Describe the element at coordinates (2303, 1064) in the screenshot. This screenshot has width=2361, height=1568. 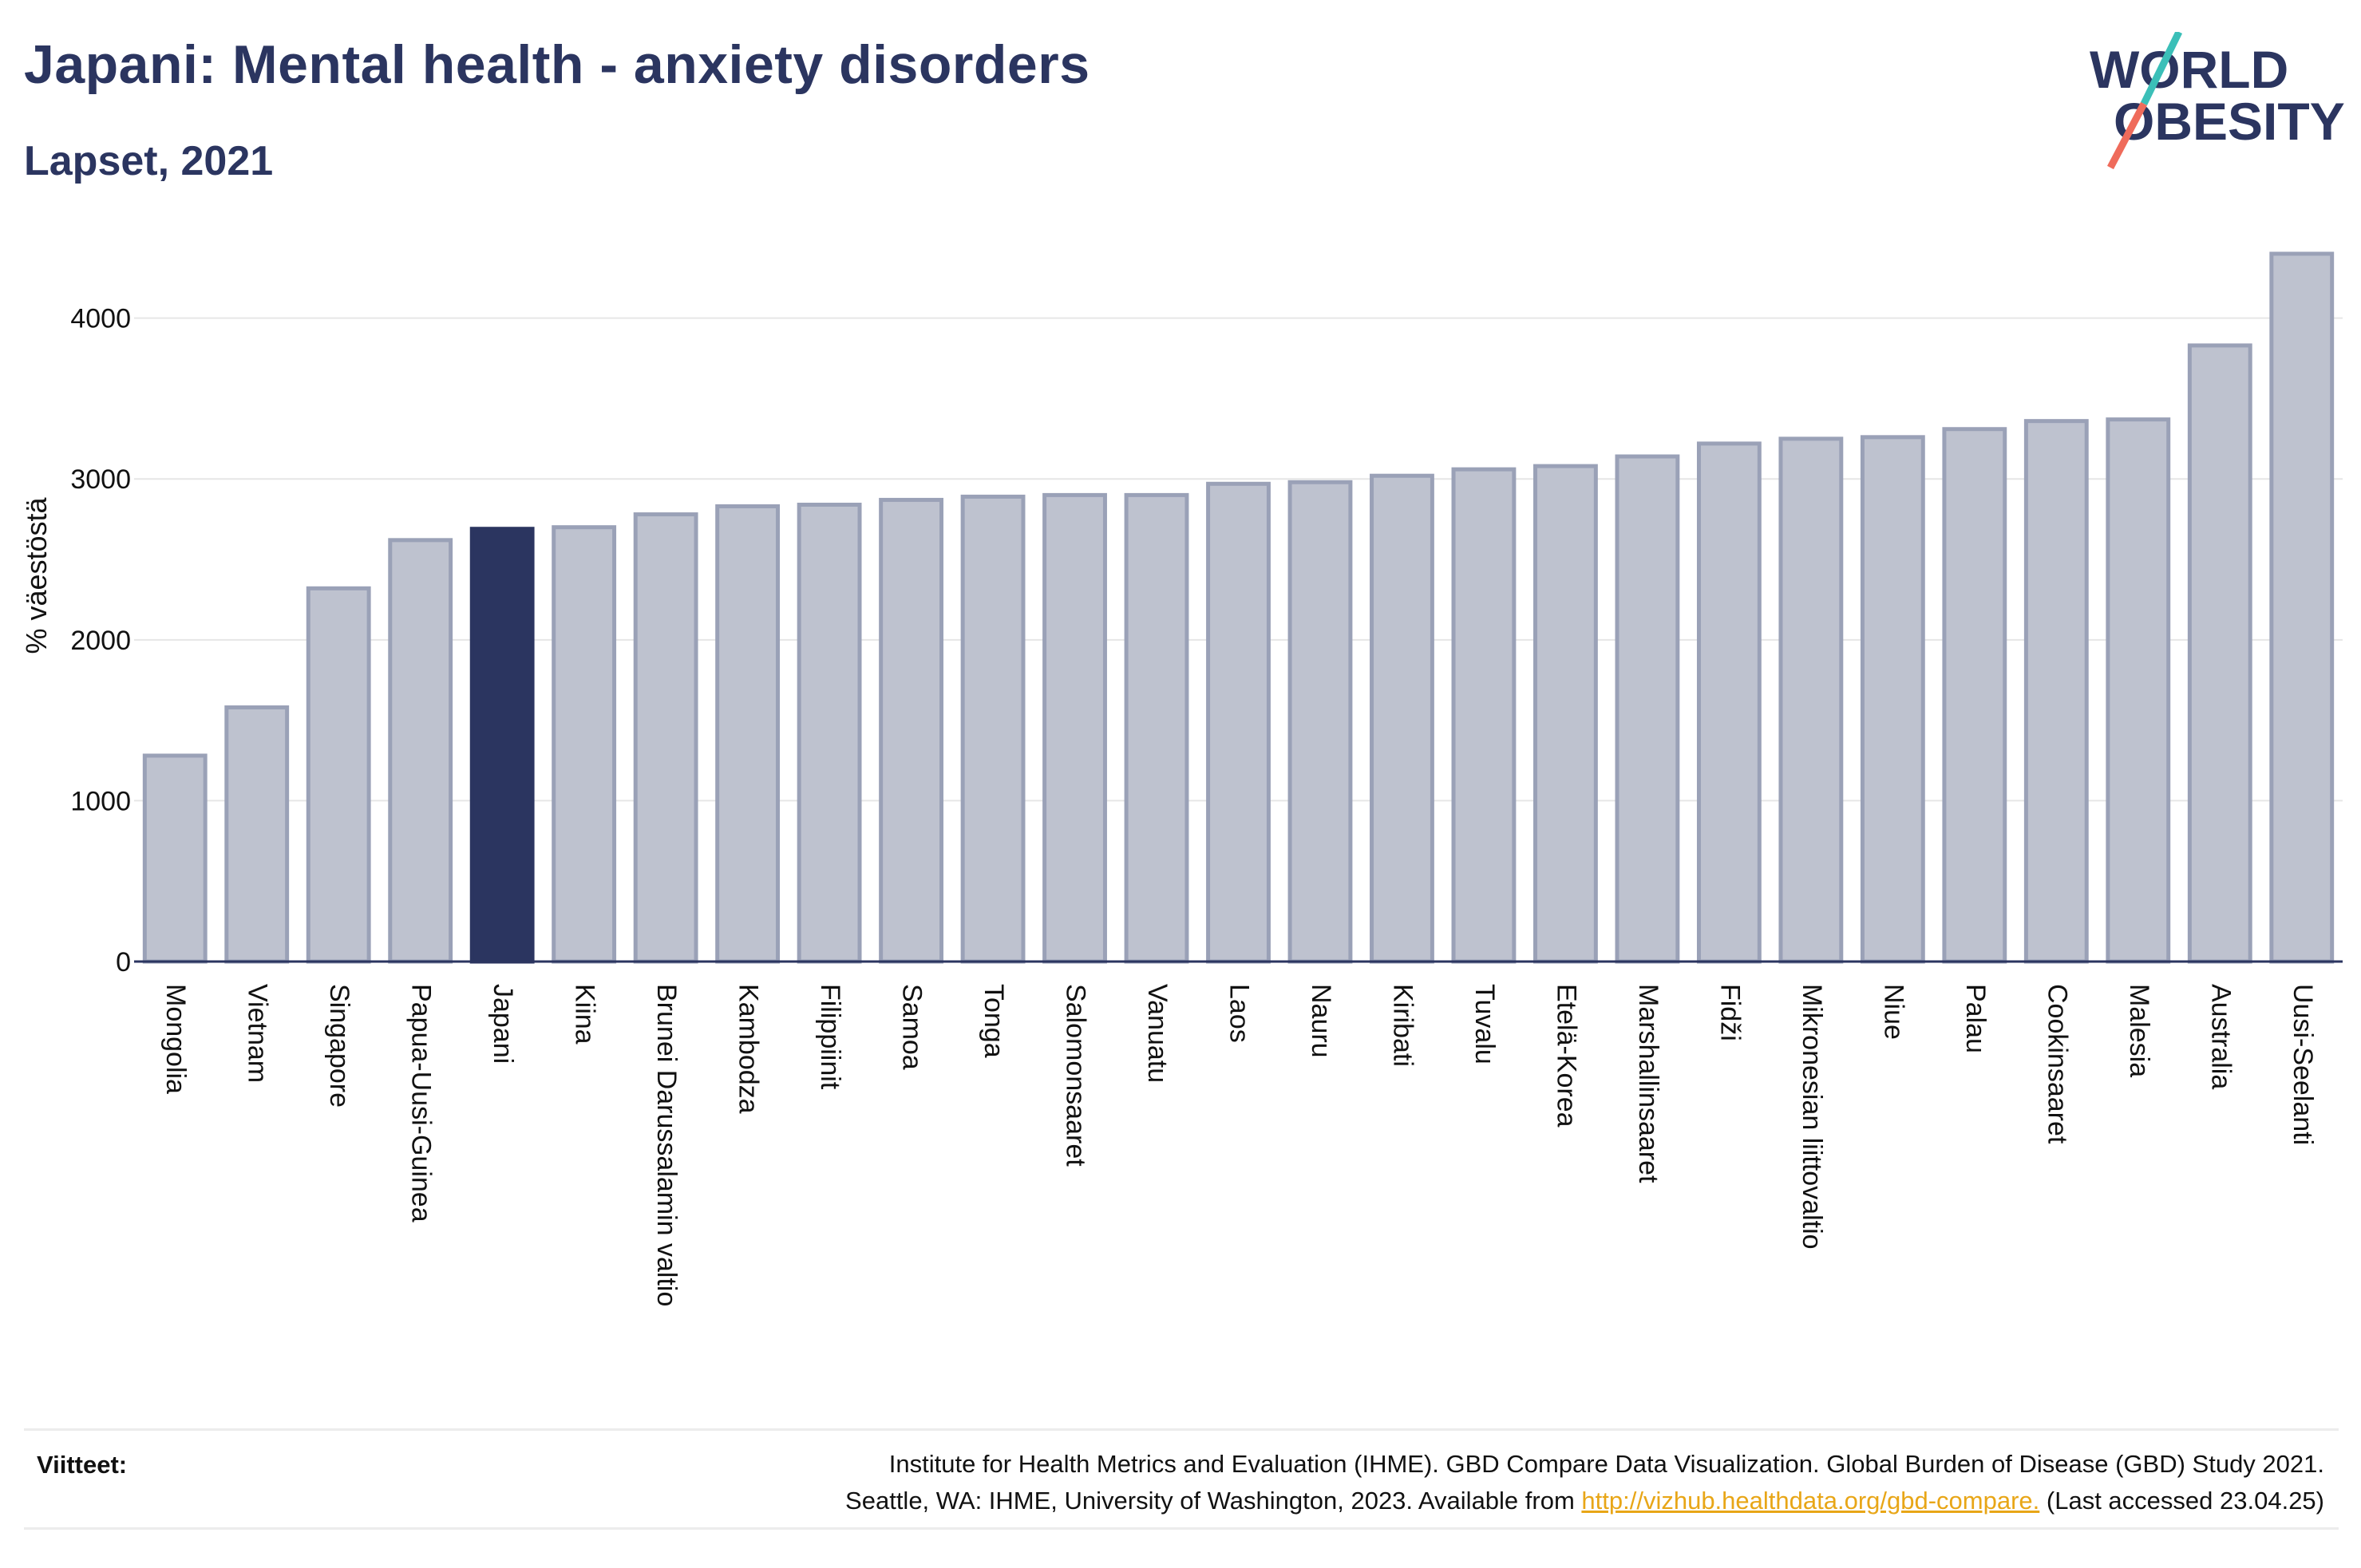
I see `x-tick-label: Uusi-Seelanti` at that location.